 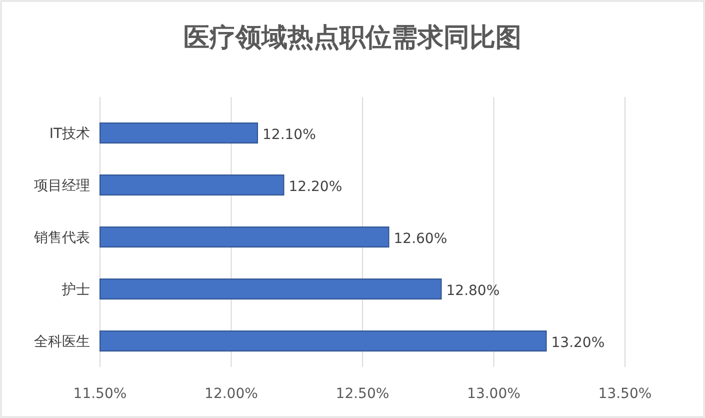 I want to click on data-label: 13.20%, so click(x=578, y=343).